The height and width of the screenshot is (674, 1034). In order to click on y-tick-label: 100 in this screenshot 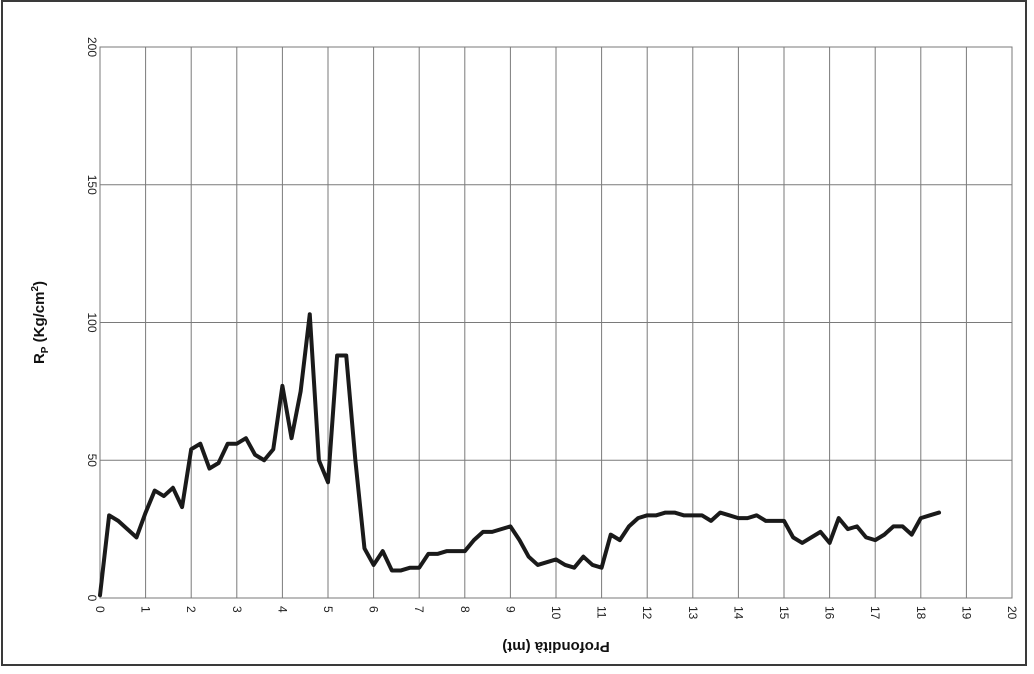, I will do `click(92, 322)`.